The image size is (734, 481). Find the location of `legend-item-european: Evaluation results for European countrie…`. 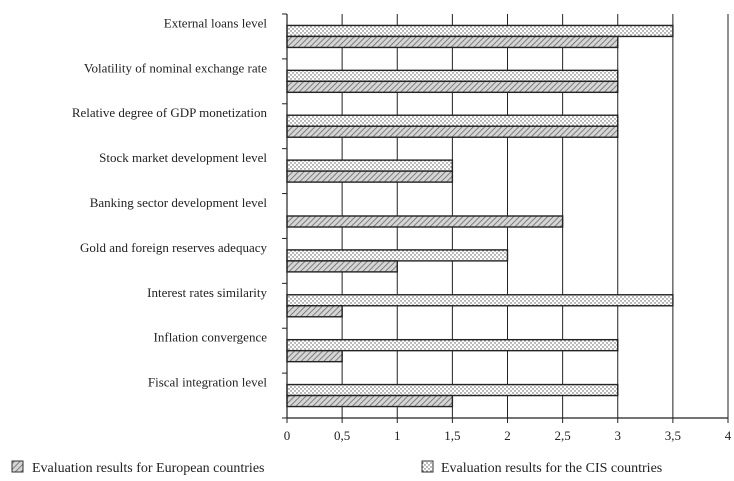

legend-item-european: Evaluation results for European countrie… is located at coordinates (137, 468).